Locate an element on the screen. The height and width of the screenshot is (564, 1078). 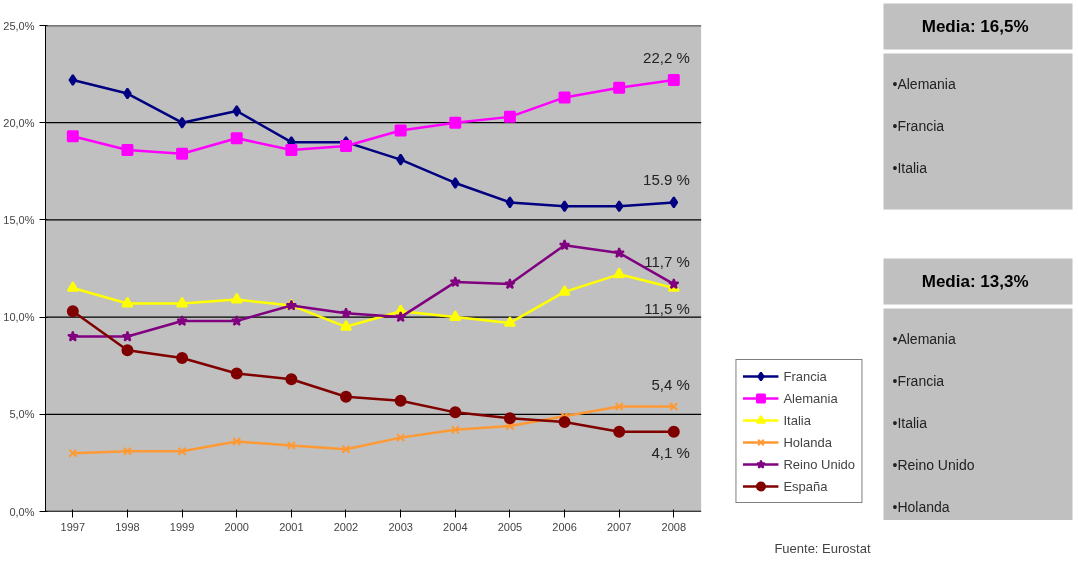
y-tick-label: 5,0% is located at coordinates (22, 414).